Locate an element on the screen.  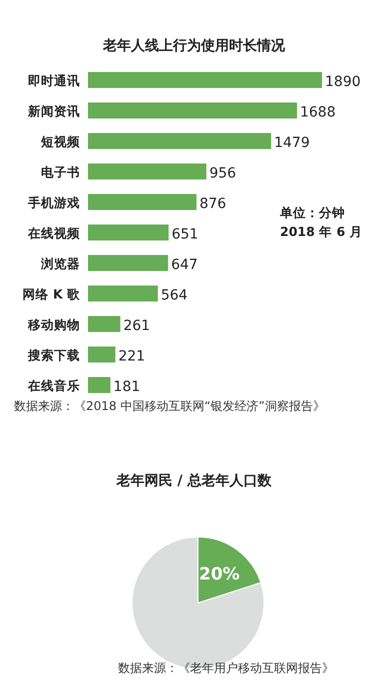
data-label: 1479 is located at coordinates (292, 143).